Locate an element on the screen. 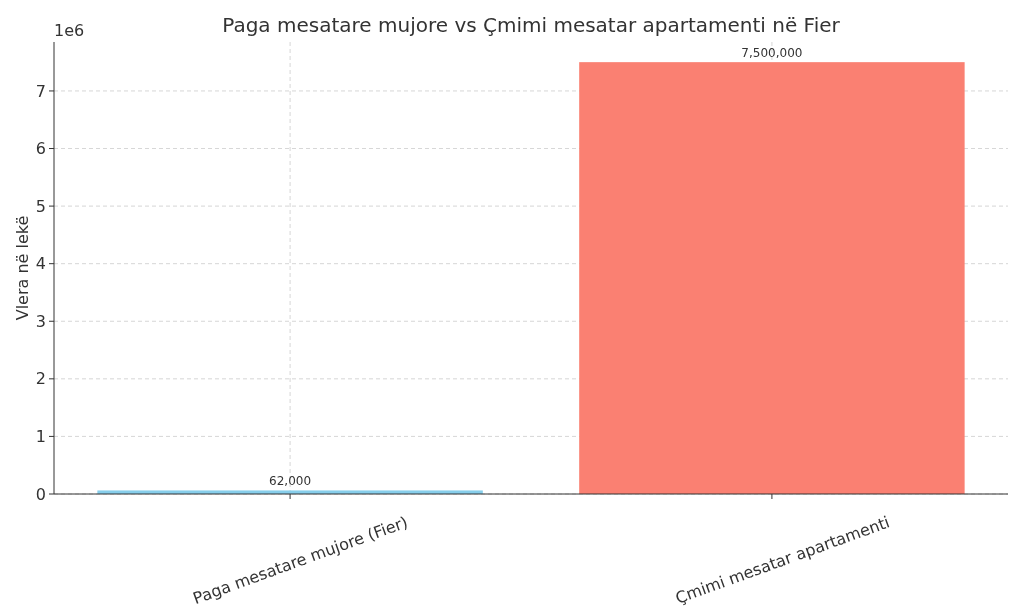 This screenshot has height=614, width=1024. y-tick-label: 1 is located at coordinates (40, 437).